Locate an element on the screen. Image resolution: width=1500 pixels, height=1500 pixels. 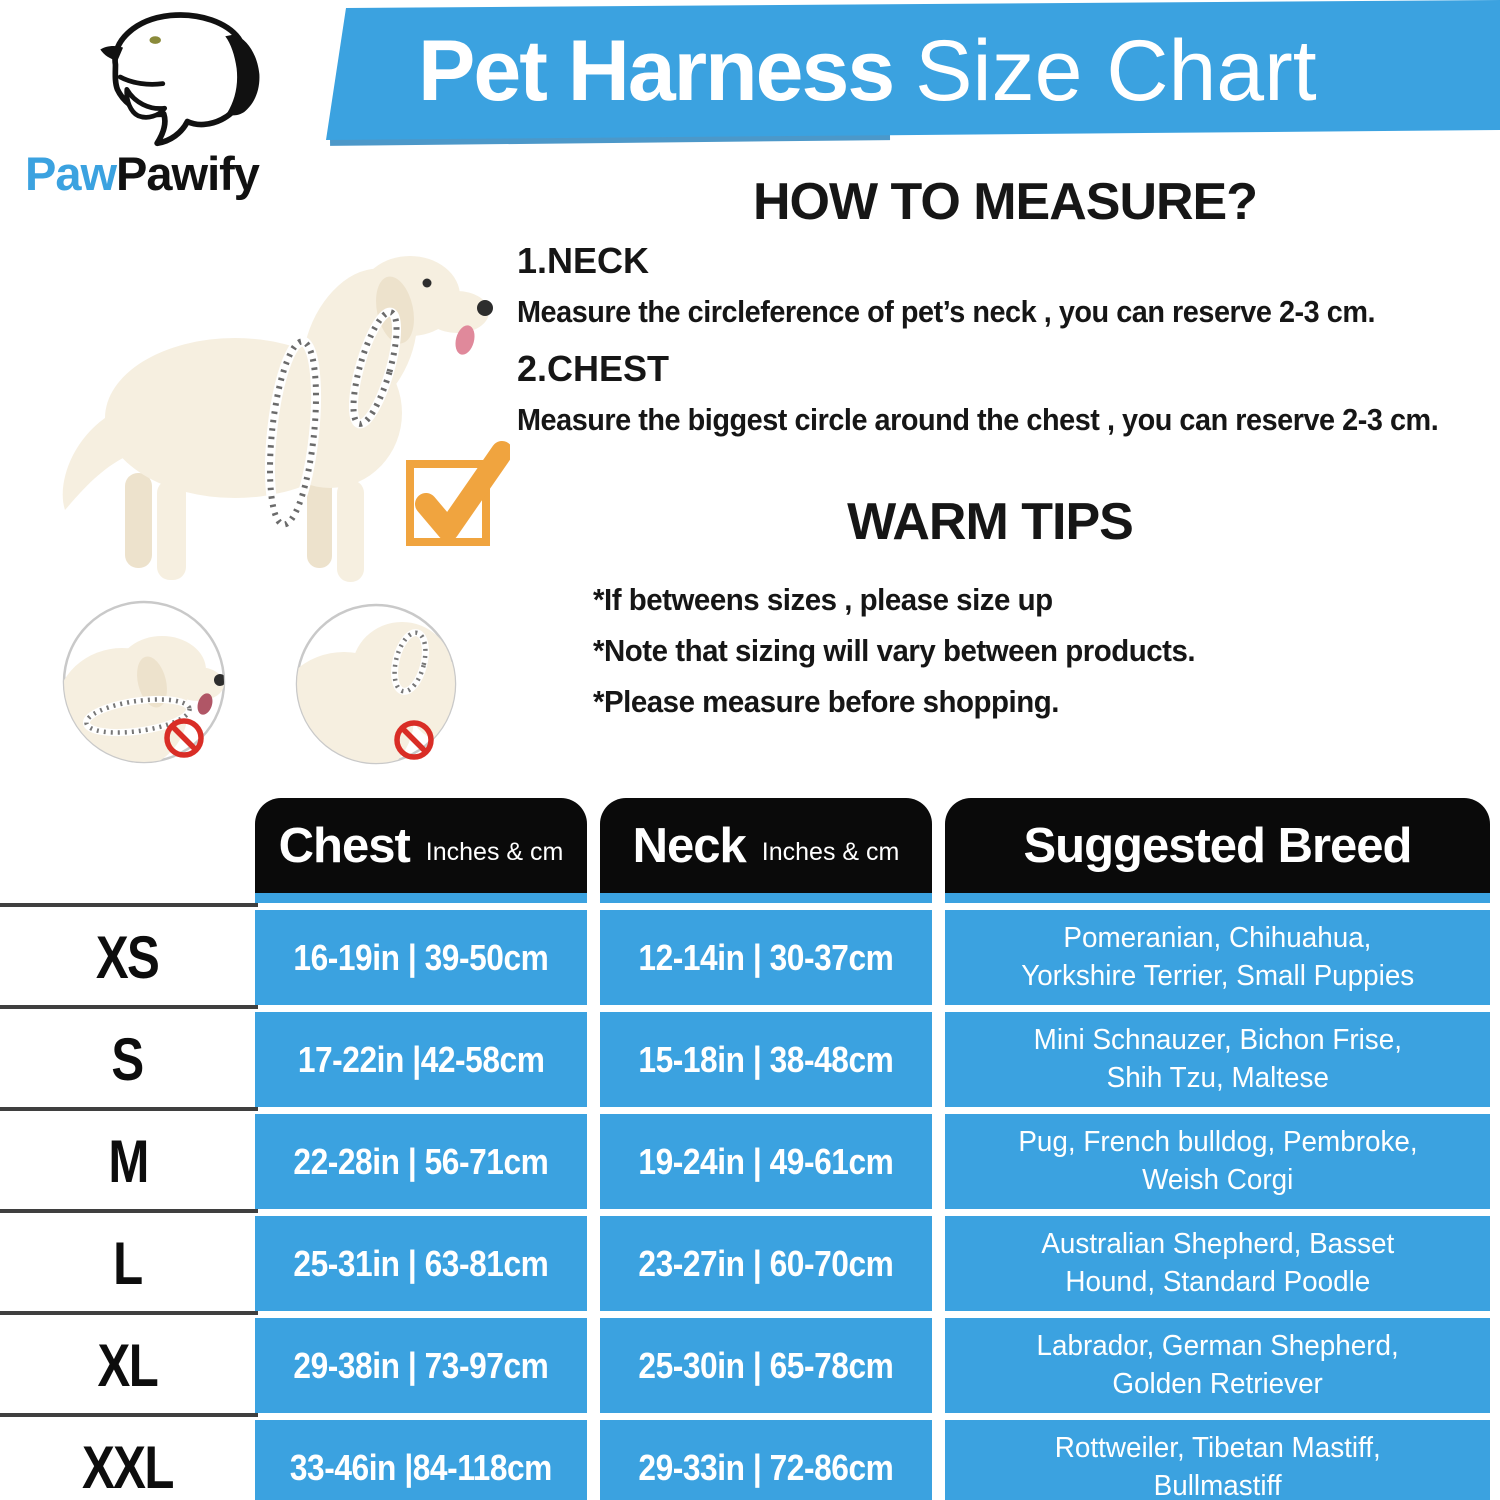
size-label: M is located at coordinates (128, 1161).